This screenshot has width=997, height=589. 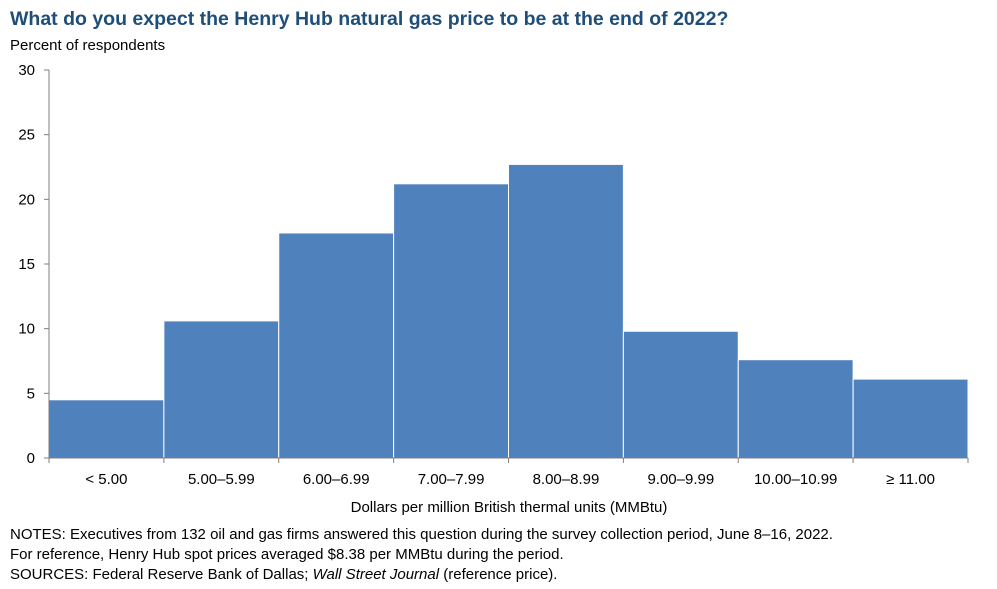 What do you see at coordinates (31, 458) in the screenshot?
I see `y-tick-label: 0` at bounding box center [31, 458].